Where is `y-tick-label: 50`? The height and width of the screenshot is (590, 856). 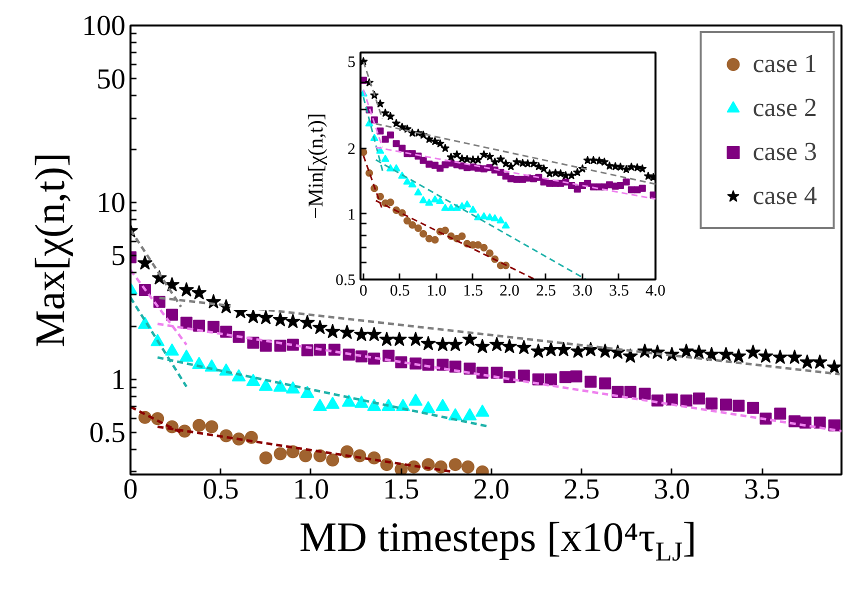
y-tick-label: 50 is located at coordinates (111, 79).